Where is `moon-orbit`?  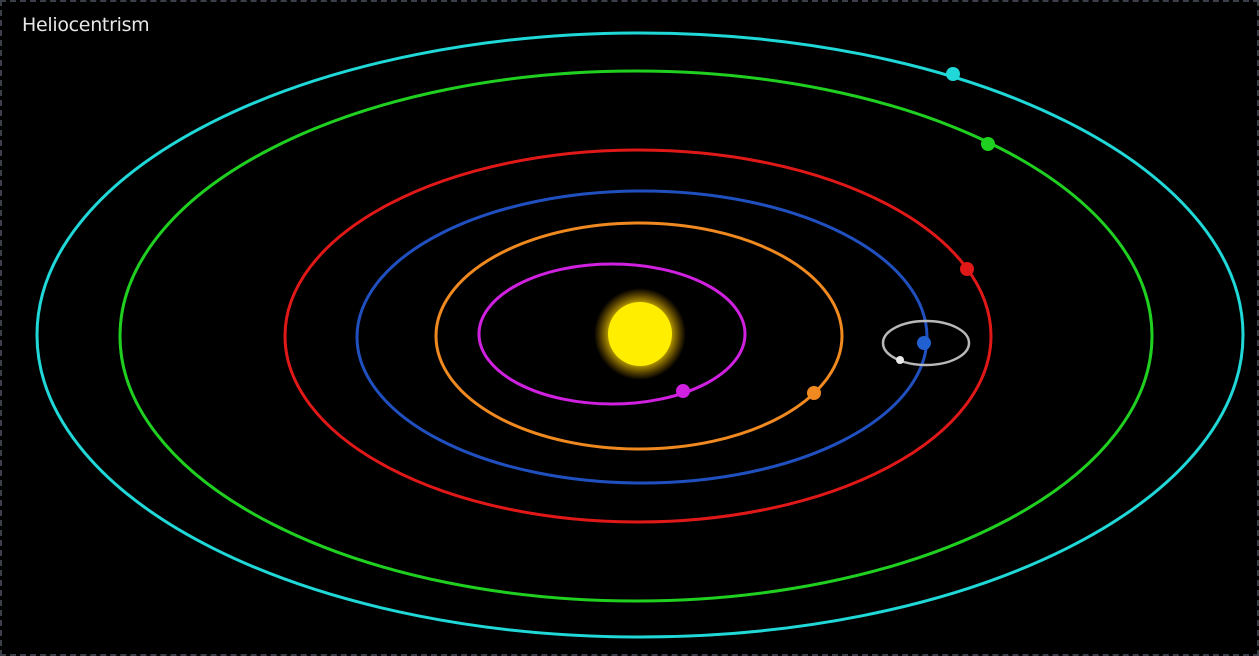
moon-orbit is located at coordinates (926, 343).